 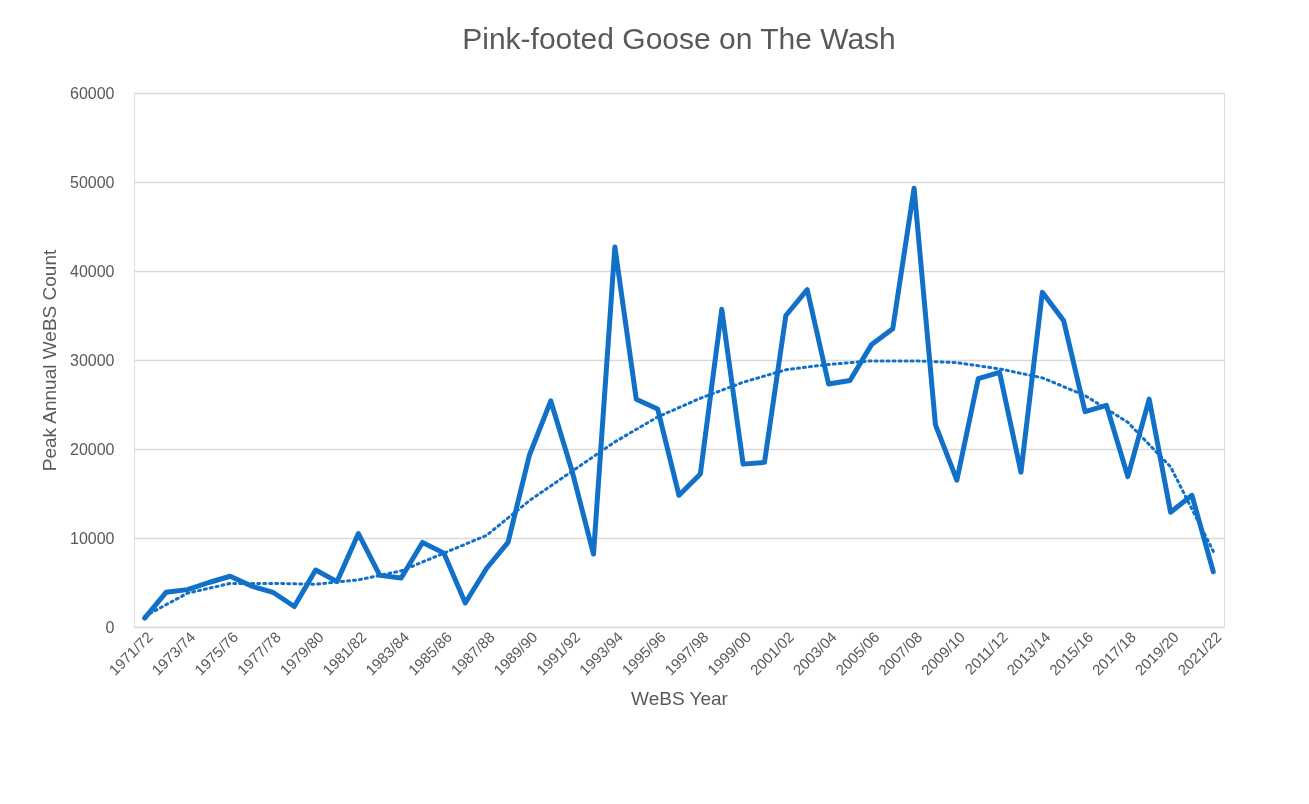 I want to click on y-tick-label: 60000, so click(x=92, y=93).